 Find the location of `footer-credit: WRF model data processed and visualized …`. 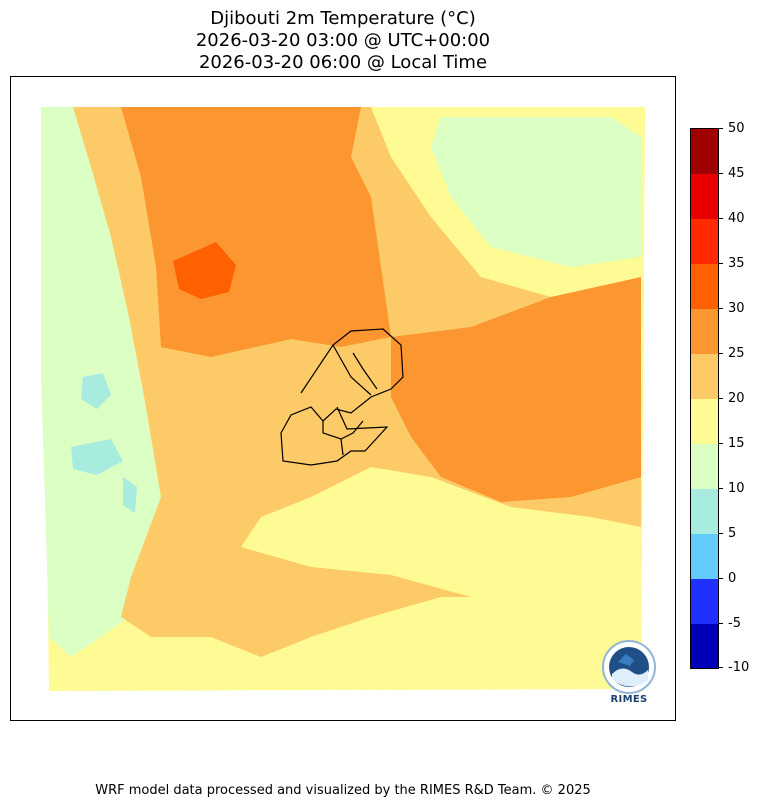

footer-credit: WRF model data processed and visualized … is located at coordinates (343, 790).